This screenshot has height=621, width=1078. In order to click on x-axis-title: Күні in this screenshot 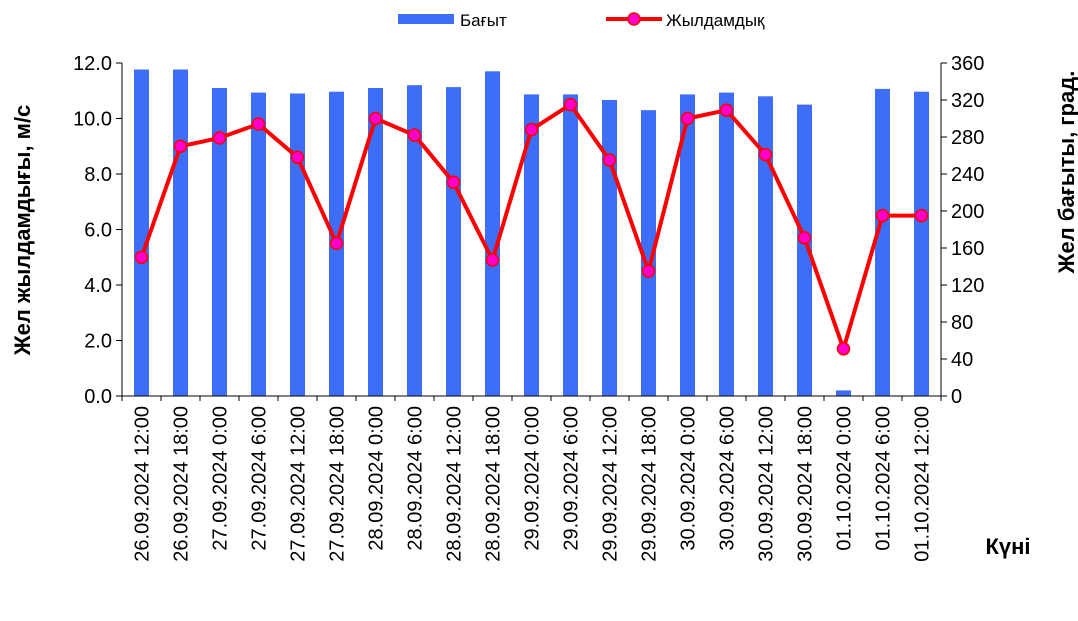, I will do `click(1007, 546)`.